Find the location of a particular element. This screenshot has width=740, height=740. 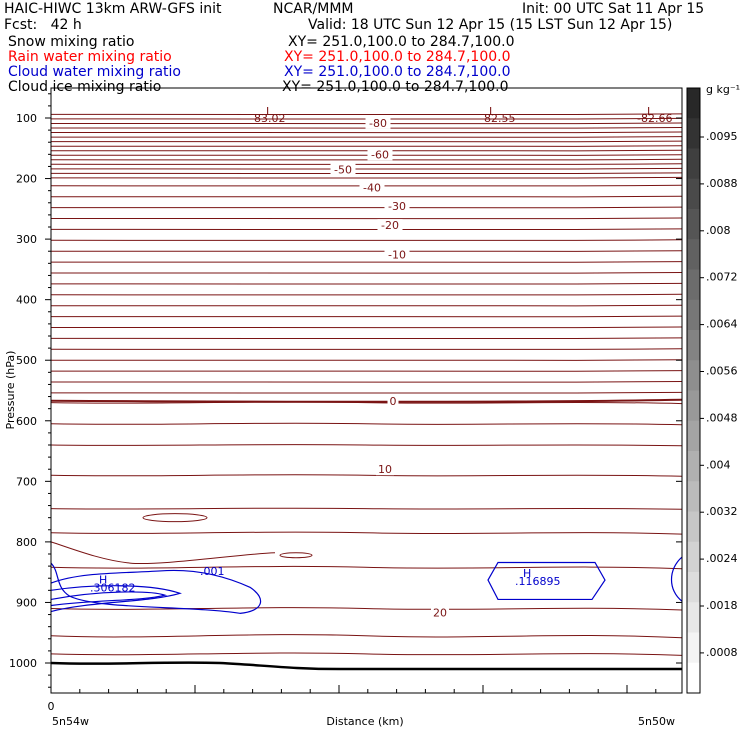

y-tick-label: 500 is located at coordinates (26, 360).